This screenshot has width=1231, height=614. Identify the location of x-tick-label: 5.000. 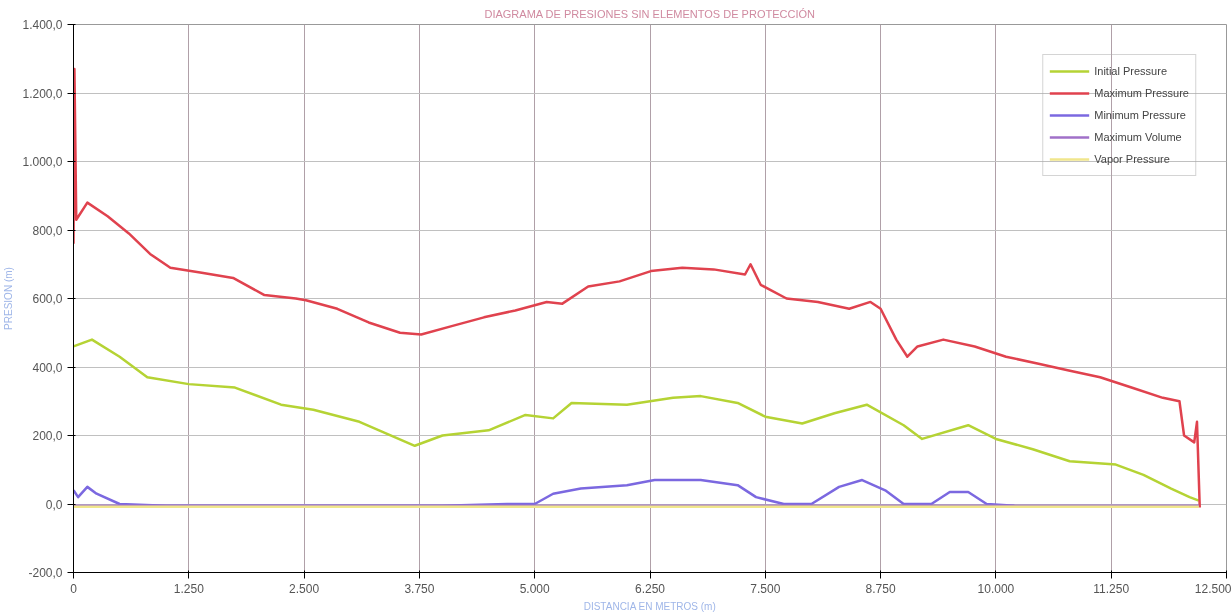
(535, 588).